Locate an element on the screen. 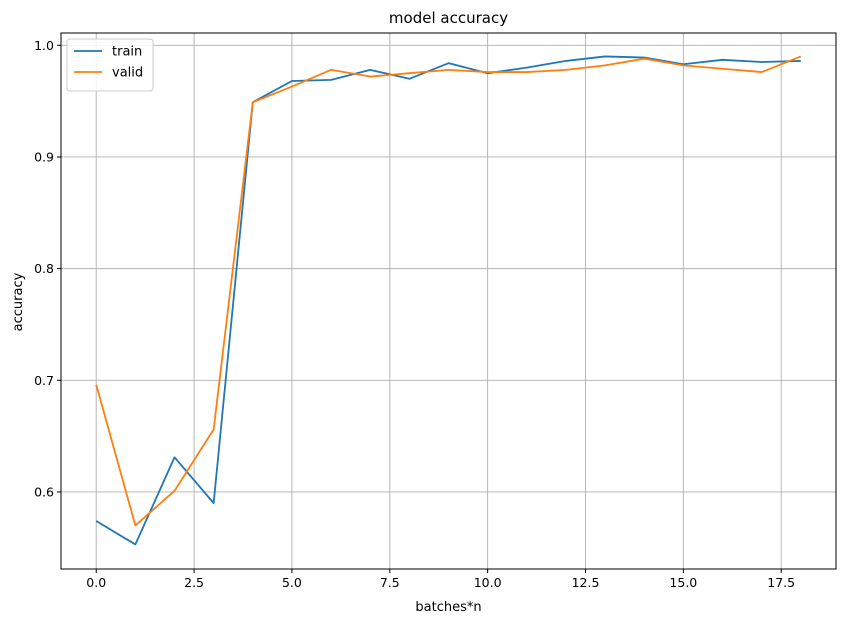  x-axis-label: batches*n is located at coordinates (448, 607).